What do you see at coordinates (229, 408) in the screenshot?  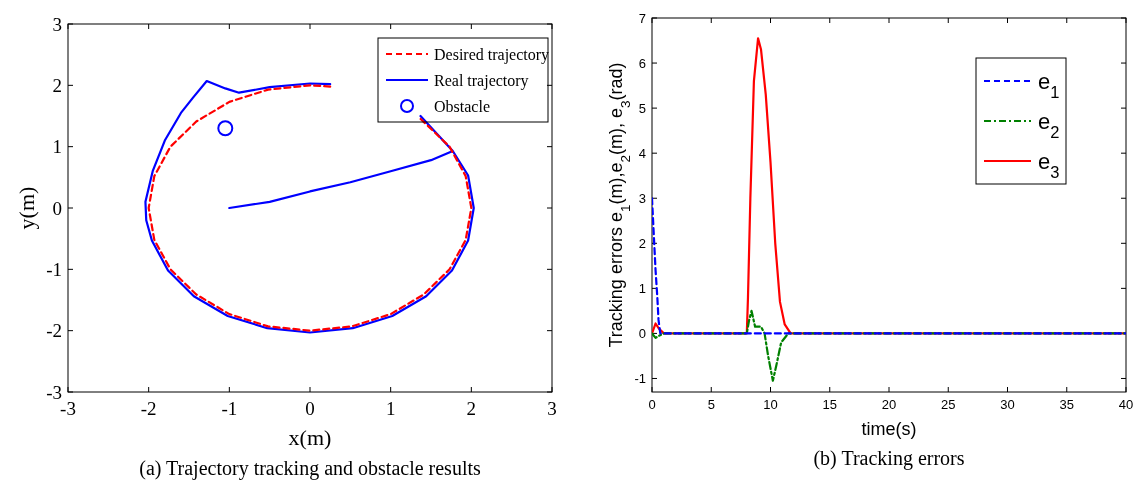 I see `x-tick-label: -1` at bounding box center [229, 408].